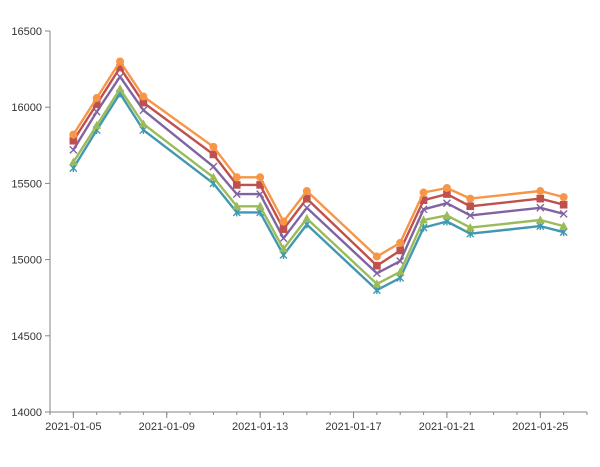  I want to click on x-tick-label: 2021-01-21, so click(447, 427).